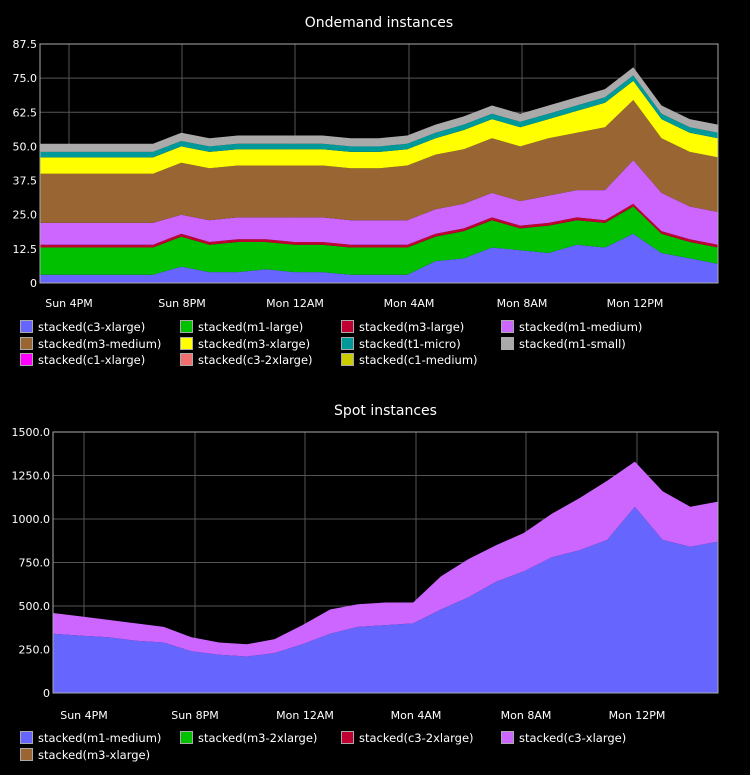 Image resolution: width=750 pixels, height=775 pixels. I want to click on y-tick-label: 1000.0, so click(31, 519).